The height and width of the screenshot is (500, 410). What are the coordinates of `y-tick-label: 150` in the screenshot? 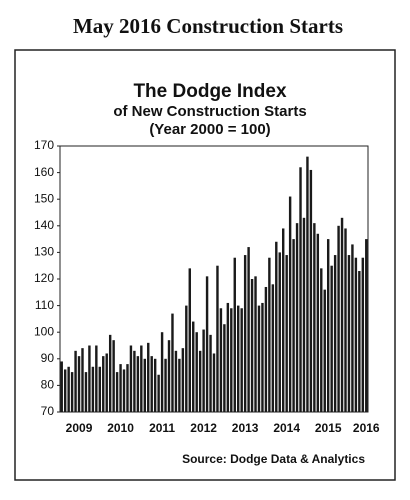 It's located at (44, 198).